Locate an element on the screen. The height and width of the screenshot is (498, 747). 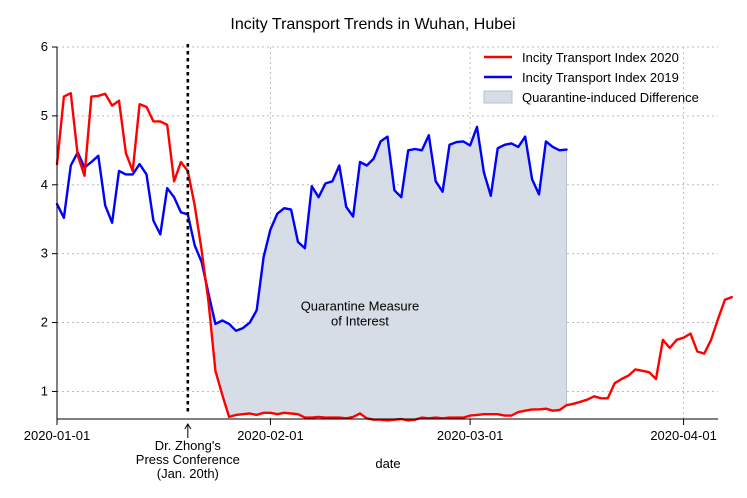
y-tick-label: 2 is located at coordinates (44, 322).